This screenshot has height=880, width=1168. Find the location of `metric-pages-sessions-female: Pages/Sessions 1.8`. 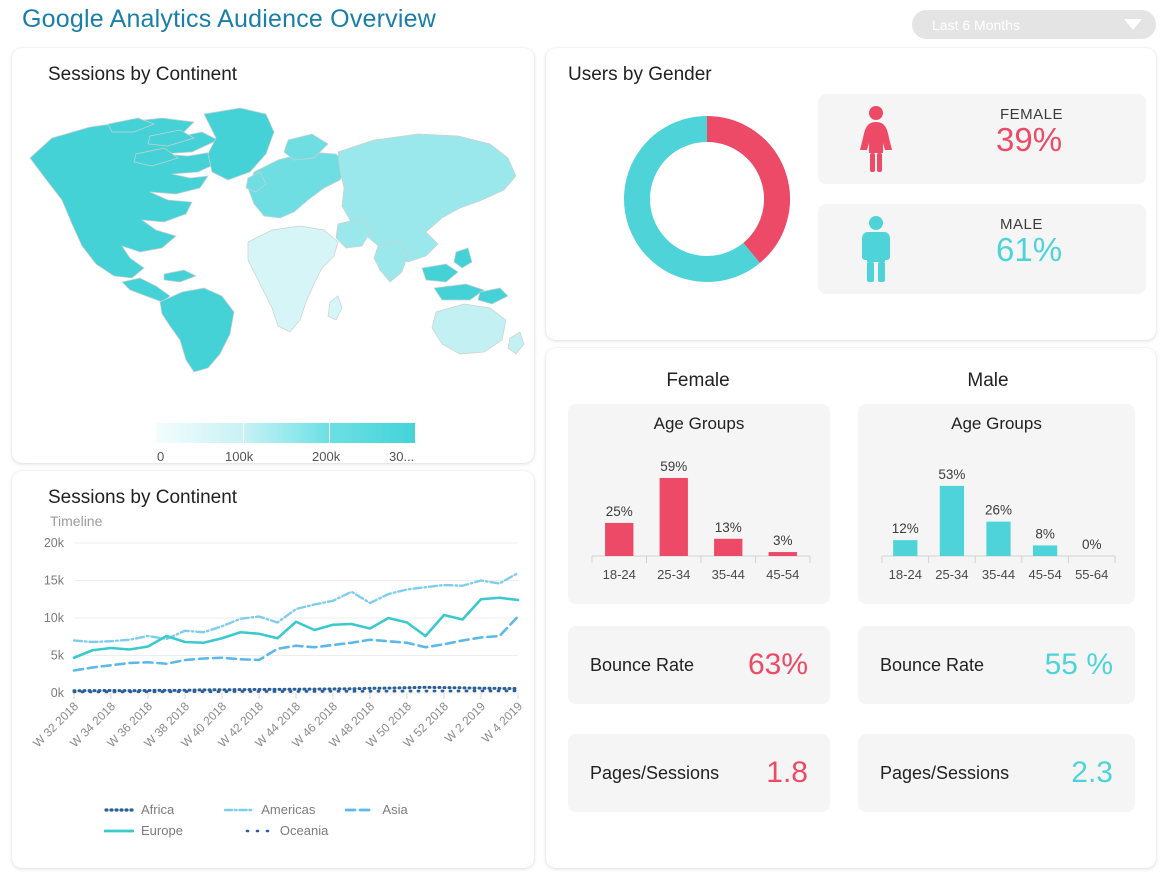

metric-pages-sessions-female: Pages/Sessions 1.8 is located at coordinates (699, 773).